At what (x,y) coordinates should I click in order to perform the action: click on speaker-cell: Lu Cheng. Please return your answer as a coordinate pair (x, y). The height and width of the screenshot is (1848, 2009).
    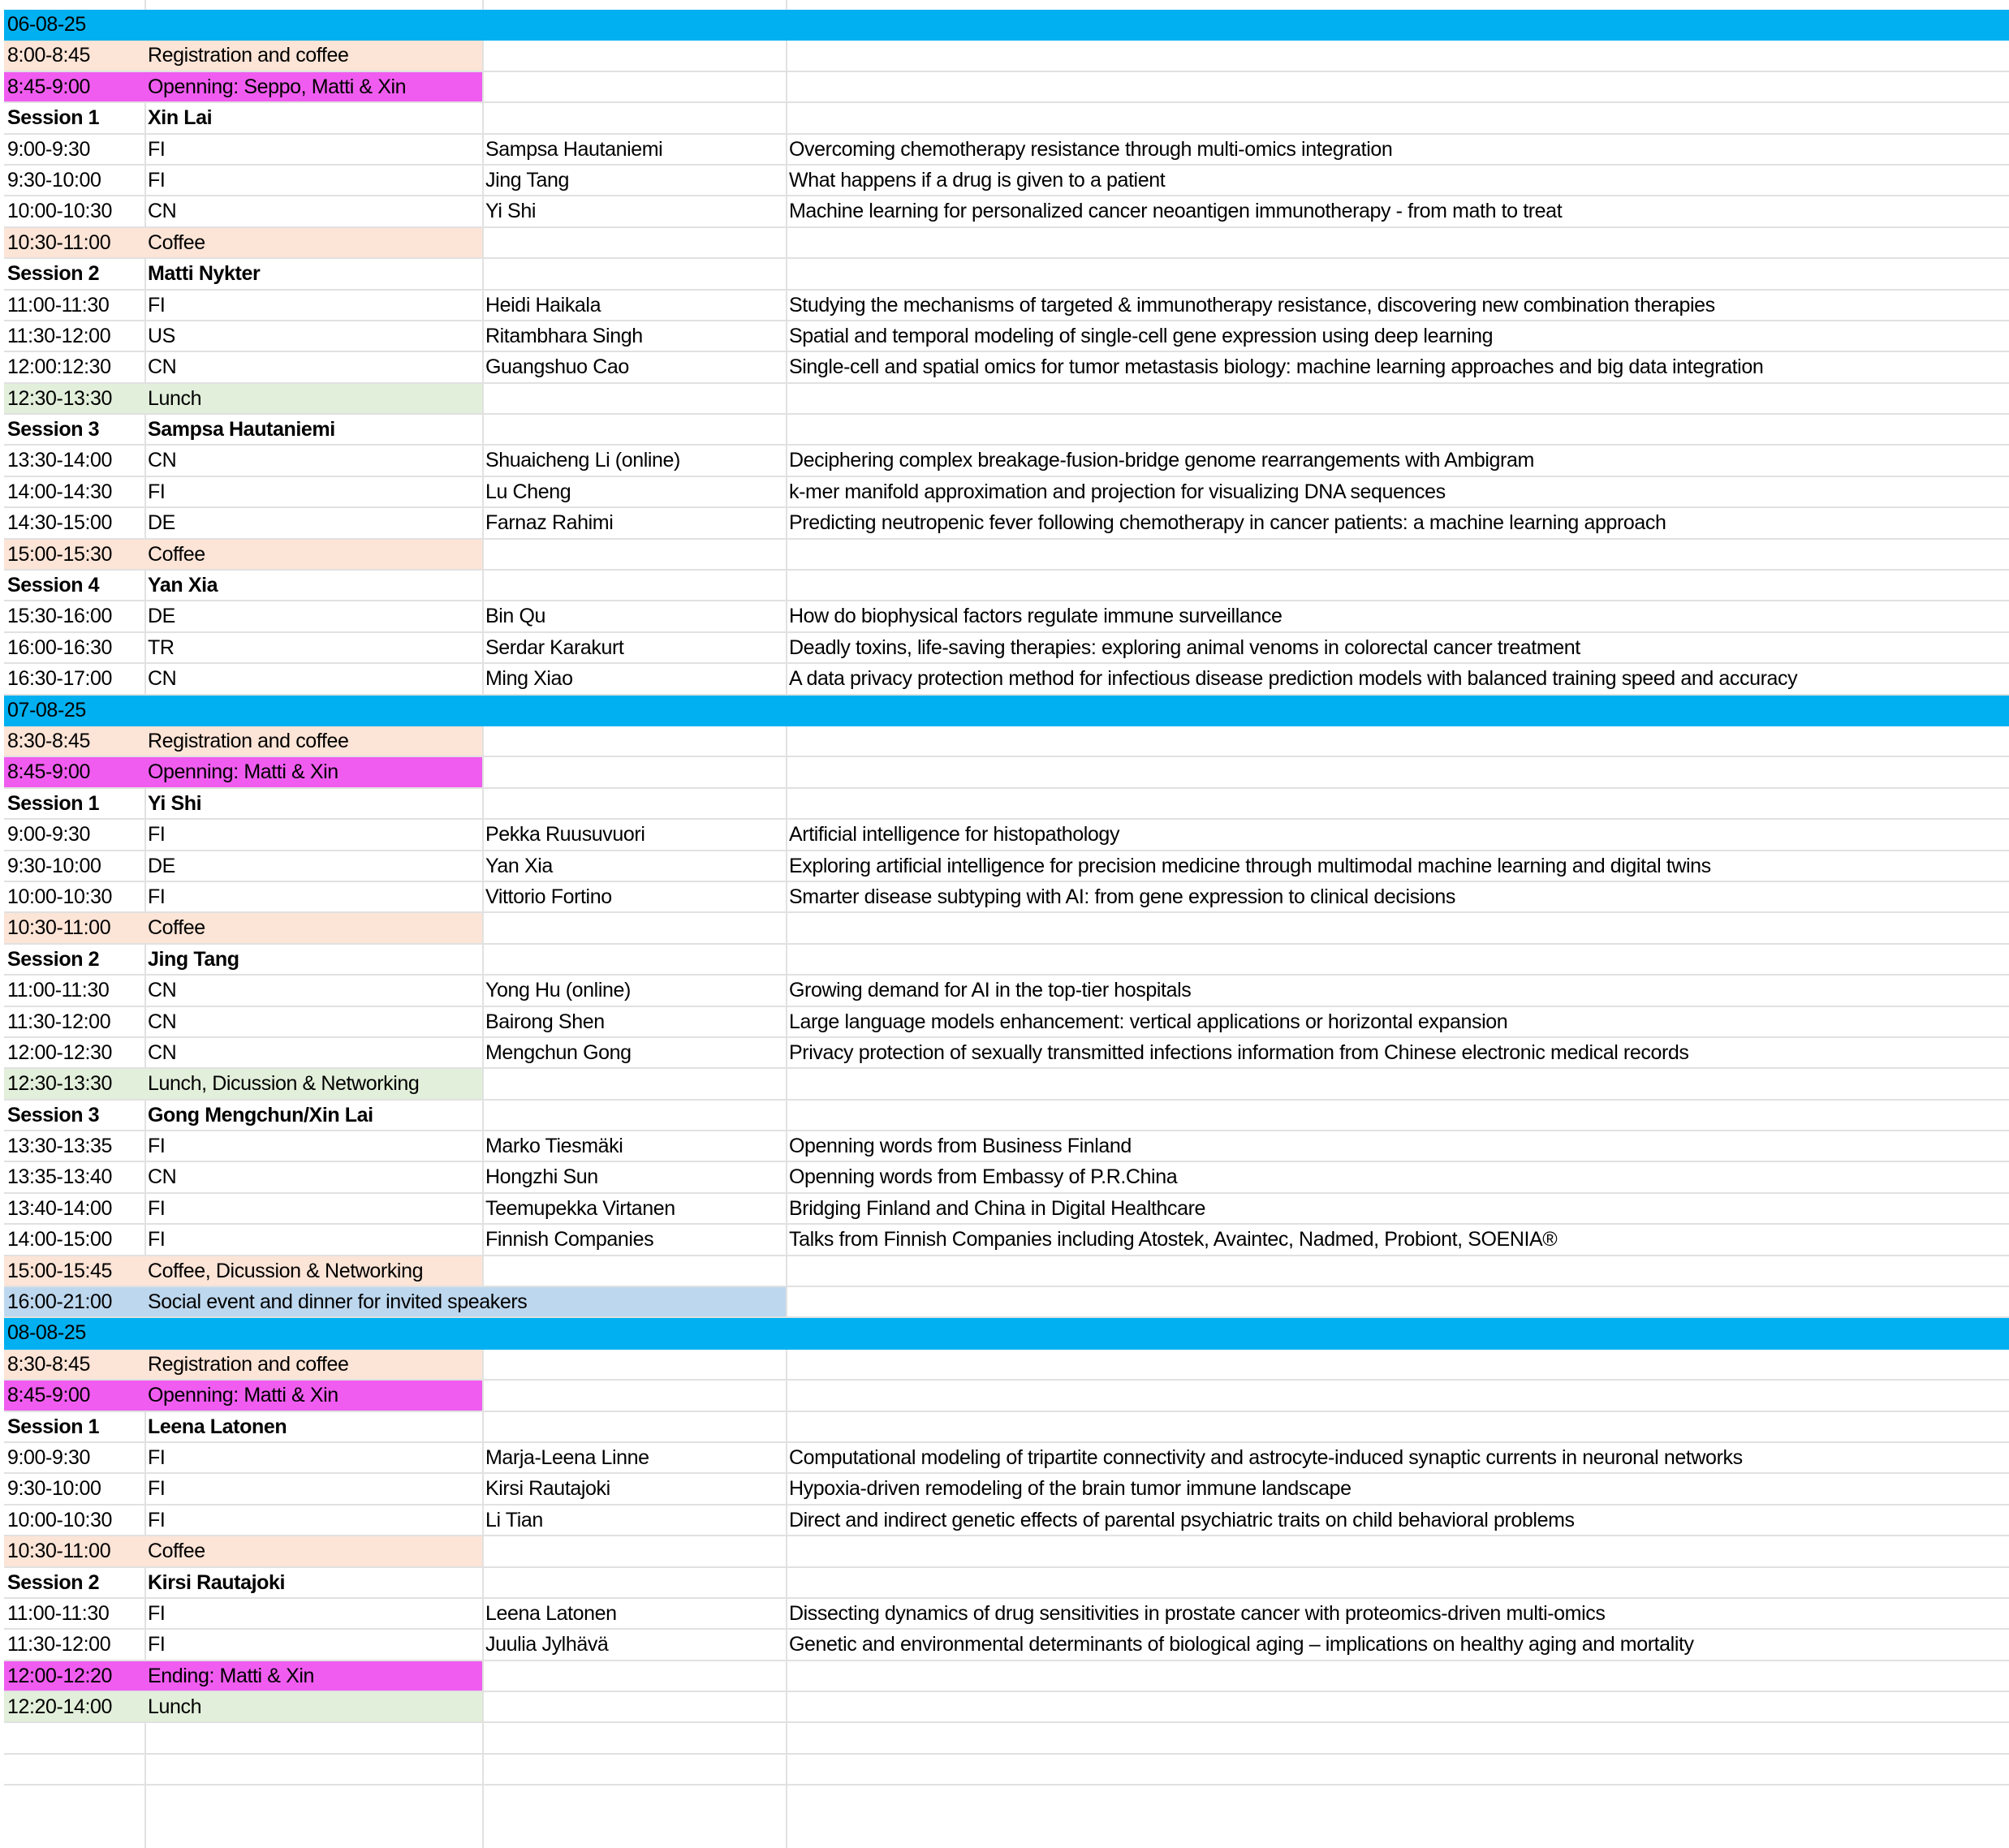
    Looking at the image, I should click on (528, 492).